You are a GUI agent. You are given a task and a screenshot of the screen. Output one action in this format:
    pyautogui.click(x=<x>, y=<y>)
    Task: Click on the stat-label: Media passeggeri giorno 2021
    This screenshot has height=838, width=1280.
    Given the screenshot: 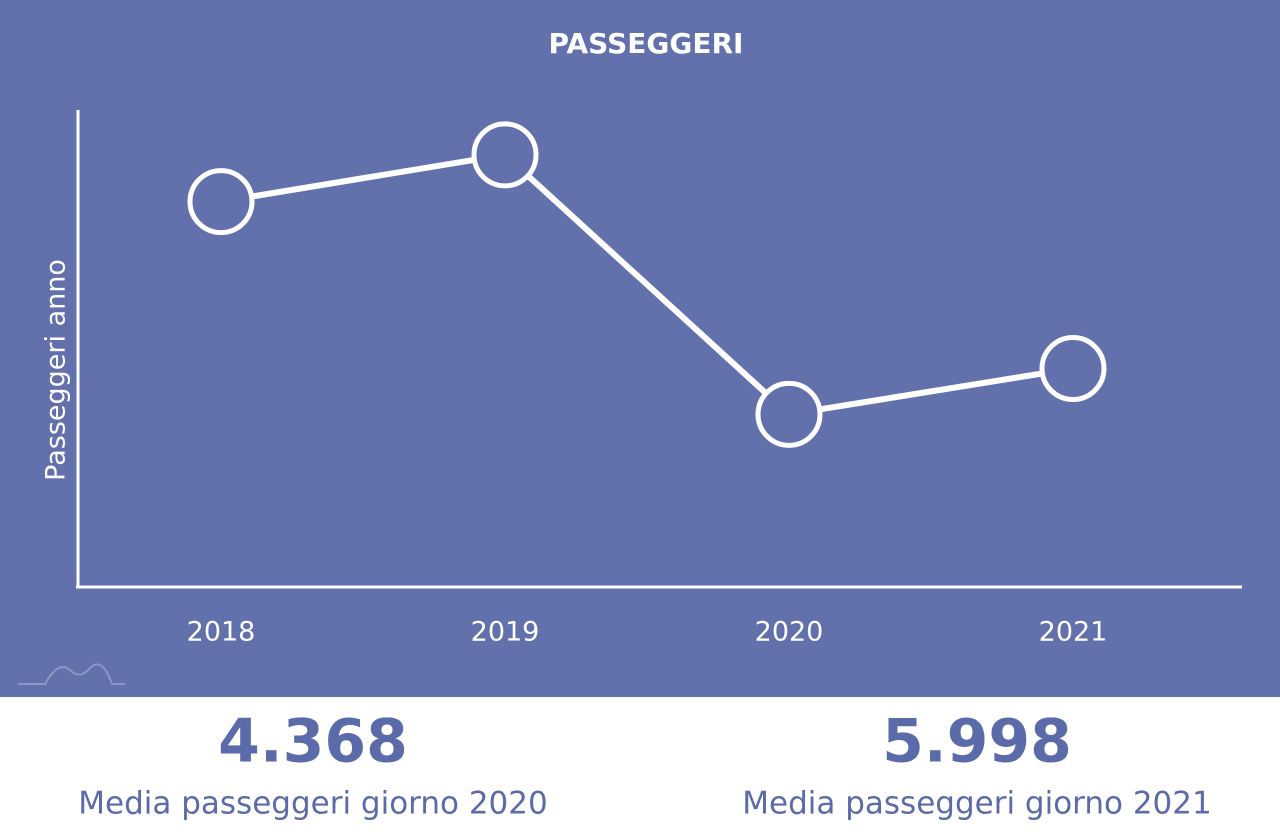 What is the action you would take?
    pyautogui.click(x=976, y=804)
    